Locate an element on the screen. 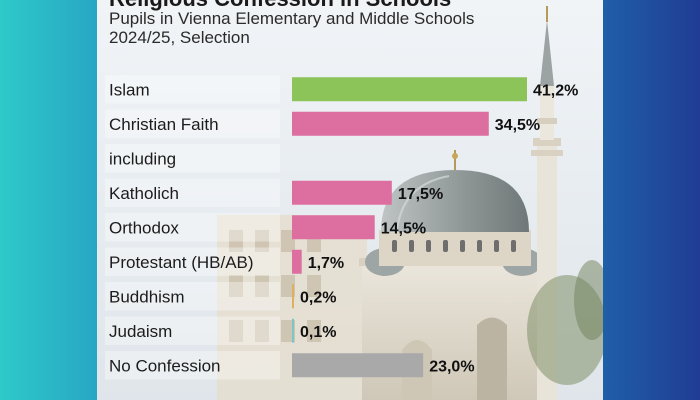  value-label-protestant-hb-ab: 1,7% is located at coordinates (326, 263).